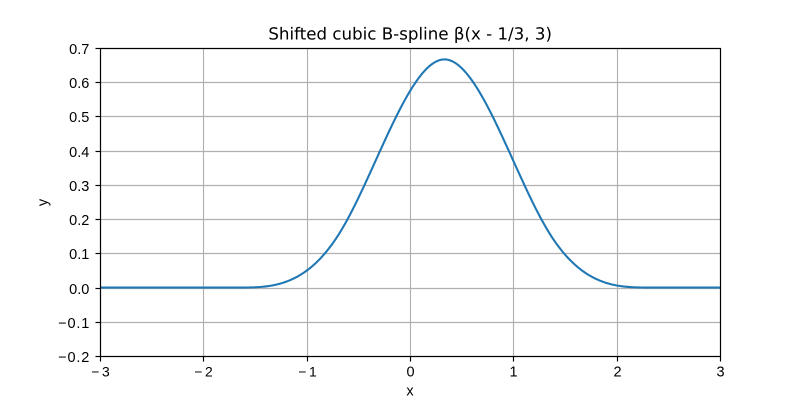 This screenshot has width=800, height=400. What do you see at coordinates (79, 290) in the screenshot?
I see `svg-text: 0.0` at bounding box center [79, 290].